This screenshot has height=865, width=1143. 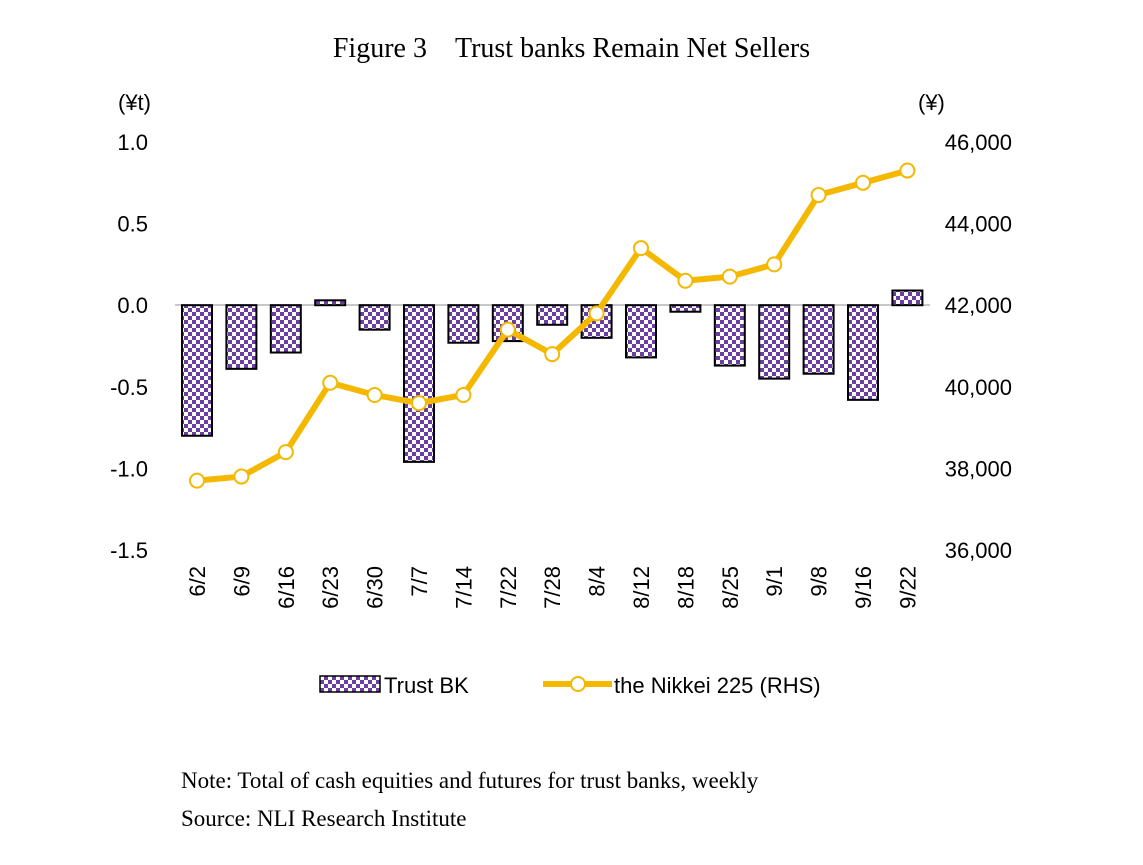 I want to click on left-tick-label: 1.0, so click(x=132, y=142).